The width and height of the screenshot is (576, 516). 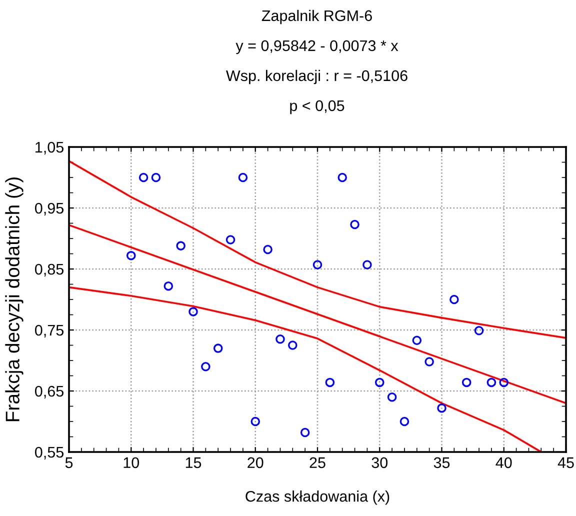 What do you see at coordinates (49, 331) in the screenshot?
I see `y-tick-label: 0,75` at bounding box center [49, 331].